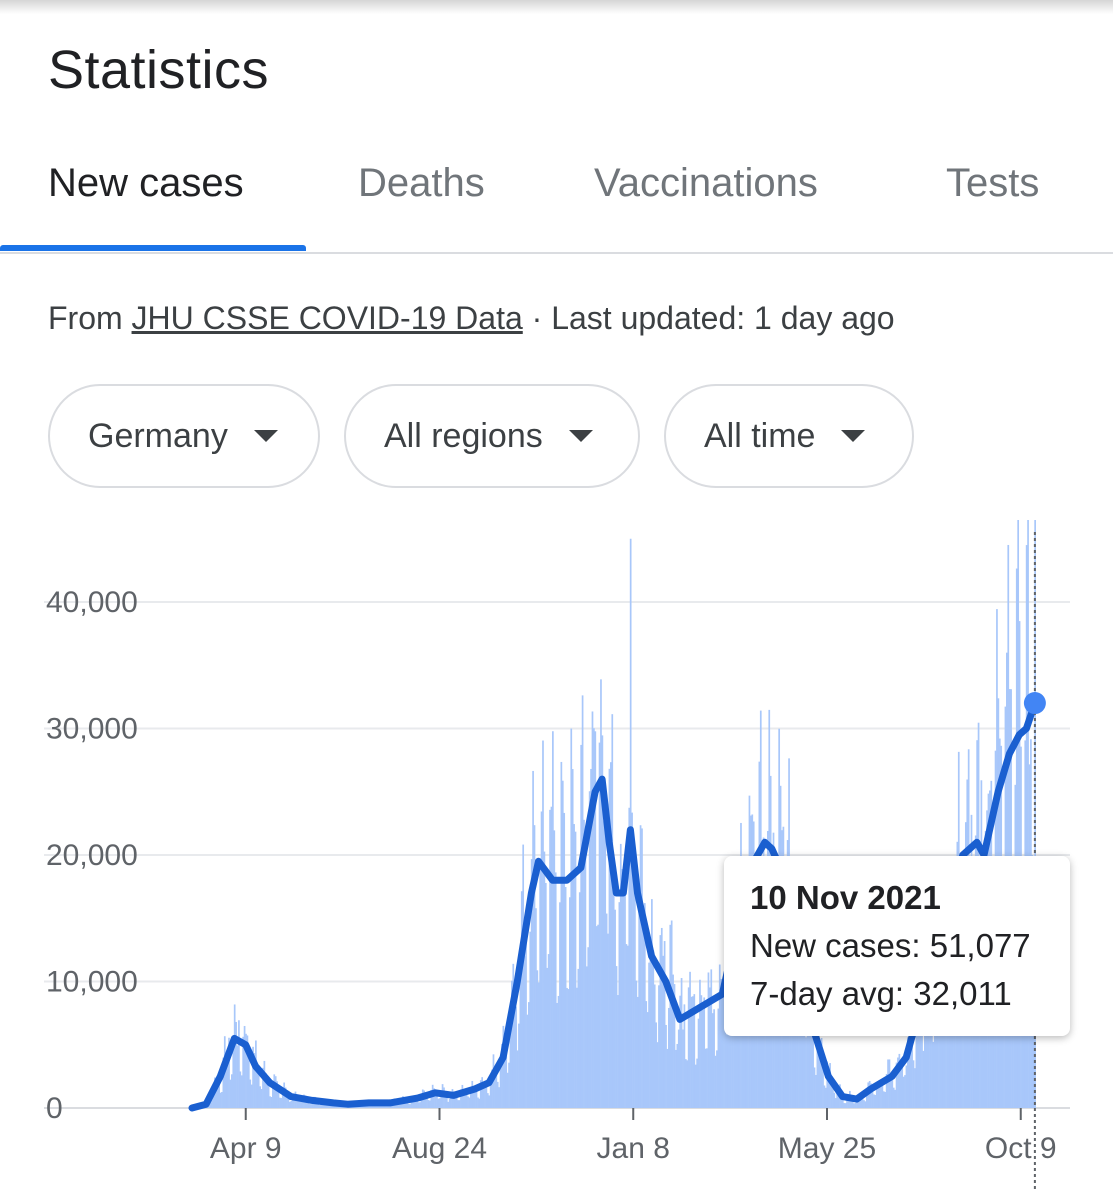 The image size is (1113, 1200). What do you see at coordinates (184, 436) in the screenshot?
I see `country-dropdown: Germany` at bounding box center [184, 436].